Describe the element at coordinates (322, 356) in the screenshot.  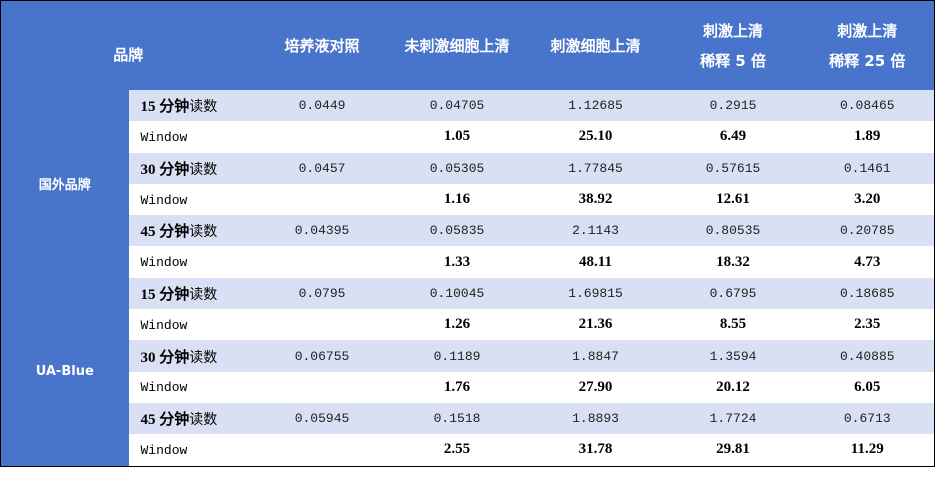
I see `reading-cell: 0.06755` at that location.